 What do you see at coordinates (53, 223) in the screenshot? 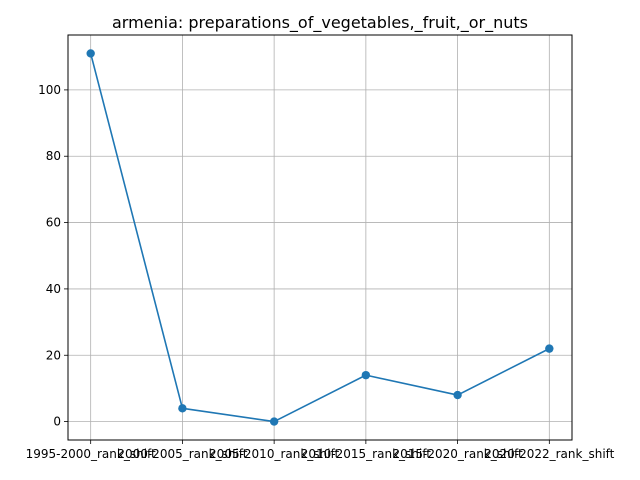
I see `y-tick-label: 60` at bounding box center [53, 223].